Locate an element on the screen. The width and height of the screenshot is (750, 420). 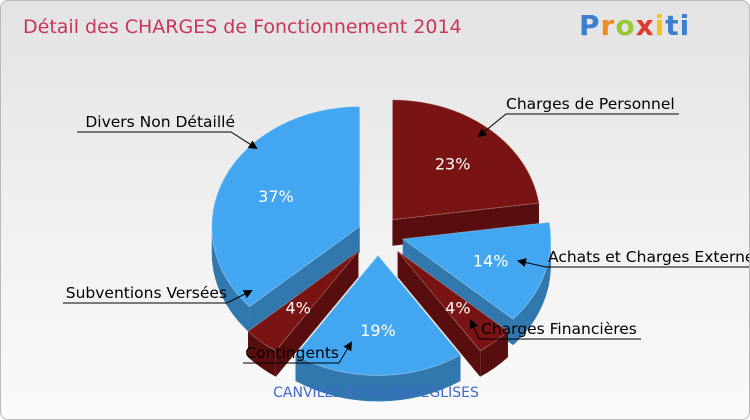
slice-label: Contingents is located at coordinates (292, 353).